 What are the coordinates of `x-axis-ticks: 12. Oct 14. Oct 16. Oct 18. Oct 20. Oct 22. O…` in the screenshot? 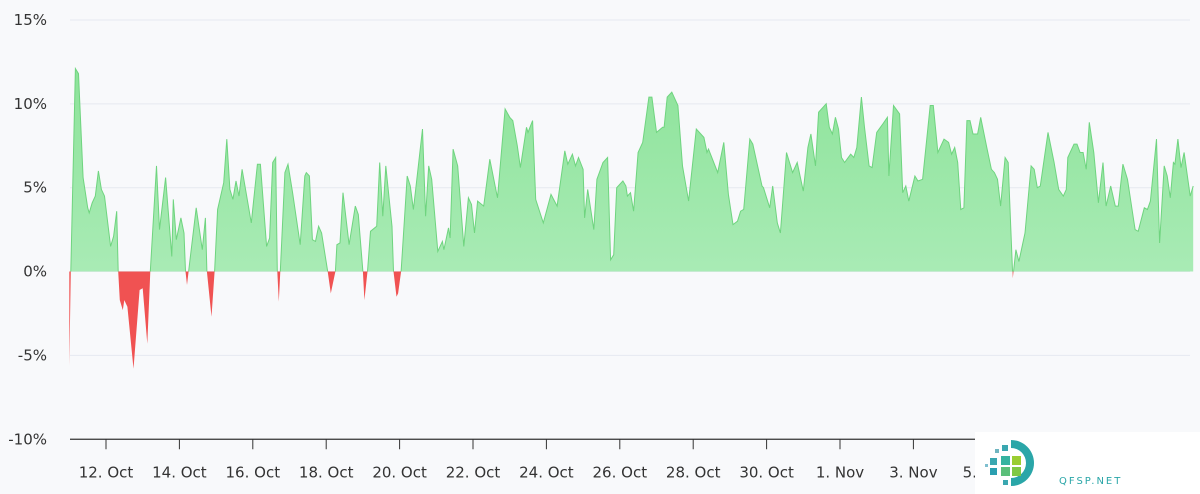 It's located at (545, 460).